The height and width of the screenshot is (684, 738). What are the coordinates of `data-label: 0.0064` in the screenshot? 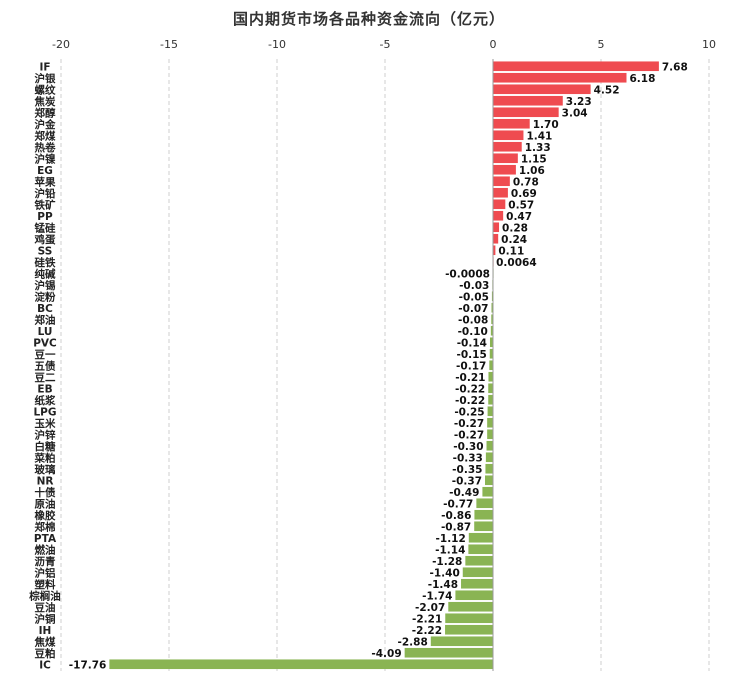 It's located at (516, 263).